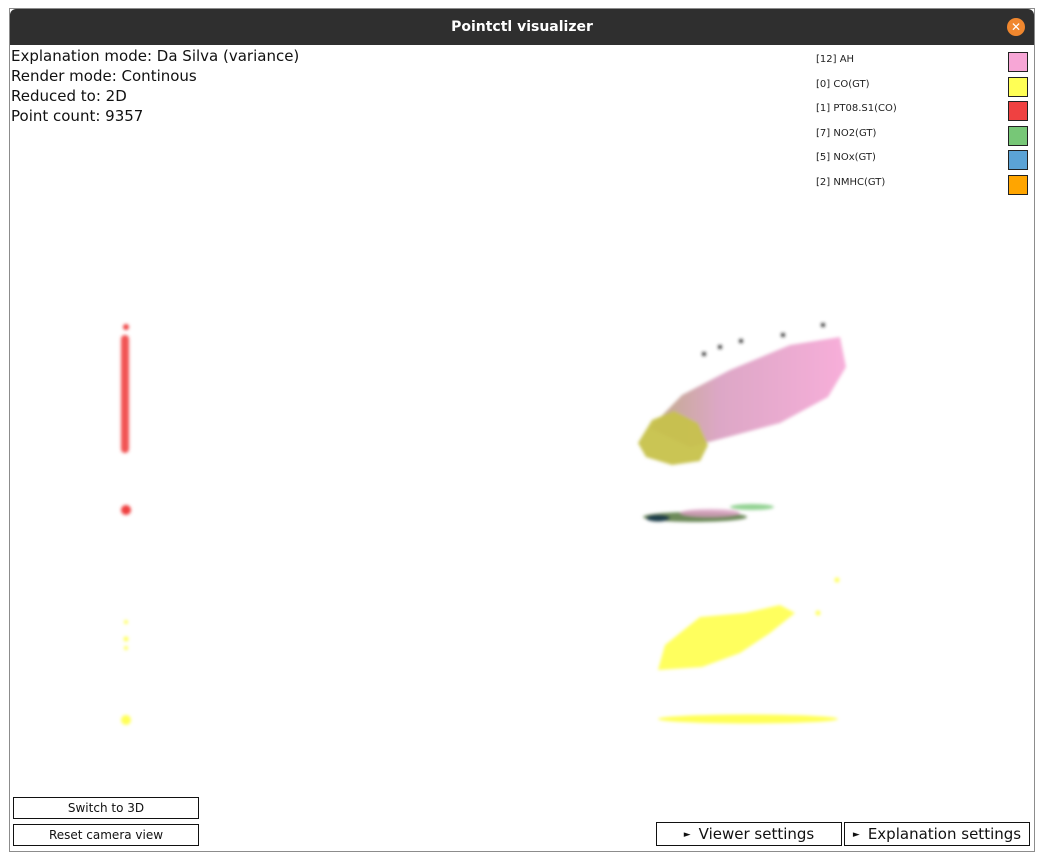  What do you see at coordinates (846, 133) in the screenshot?
I see `legend-label: [7] NO2(GT)` at bounding box center [846, 133].